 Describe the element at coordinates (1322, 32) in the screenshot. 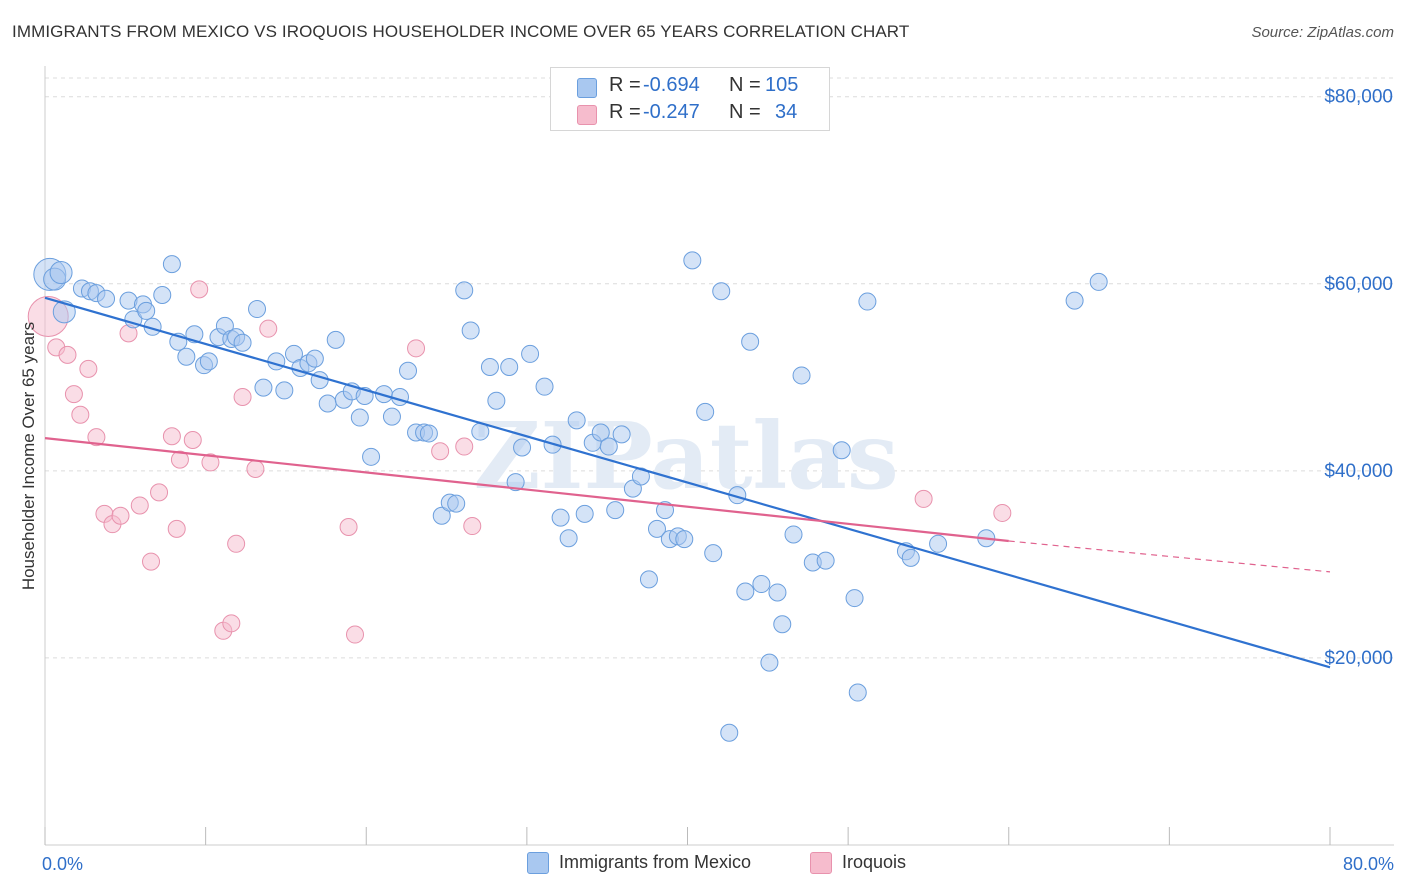

I see `source-label: Source: ZipAtlas.com` at that location.